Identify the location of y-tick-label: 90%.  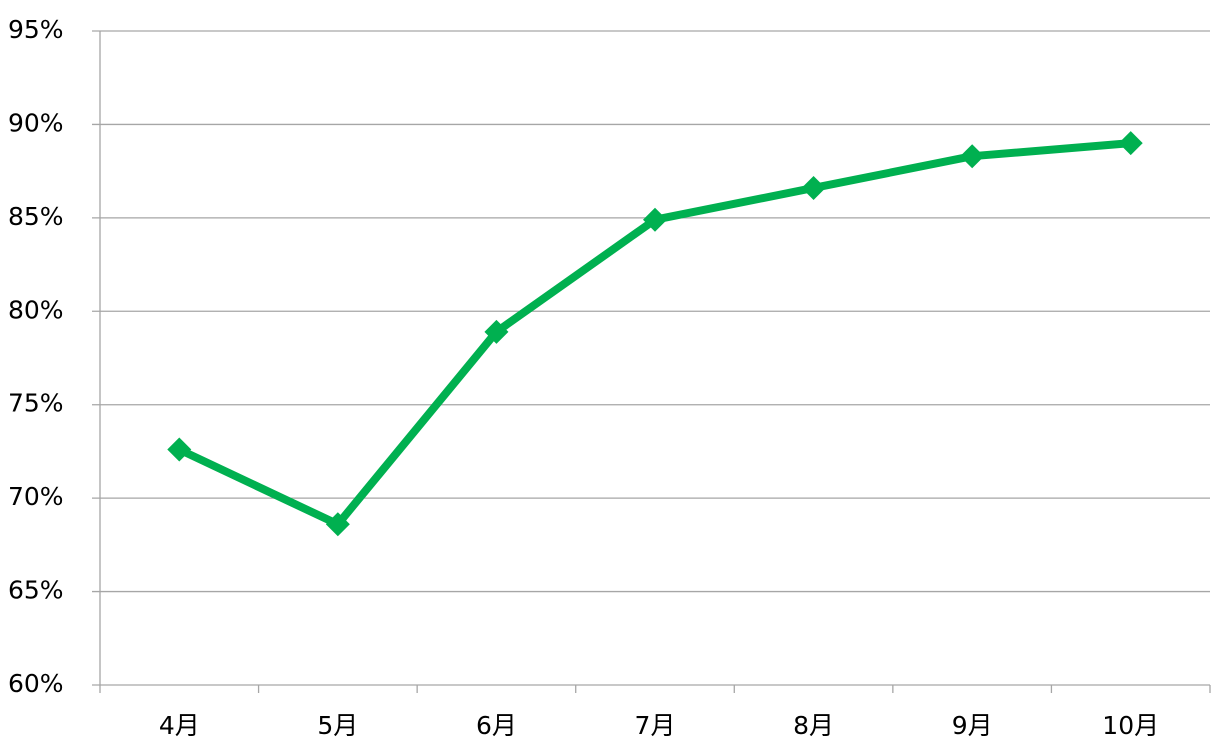
(36, 122).